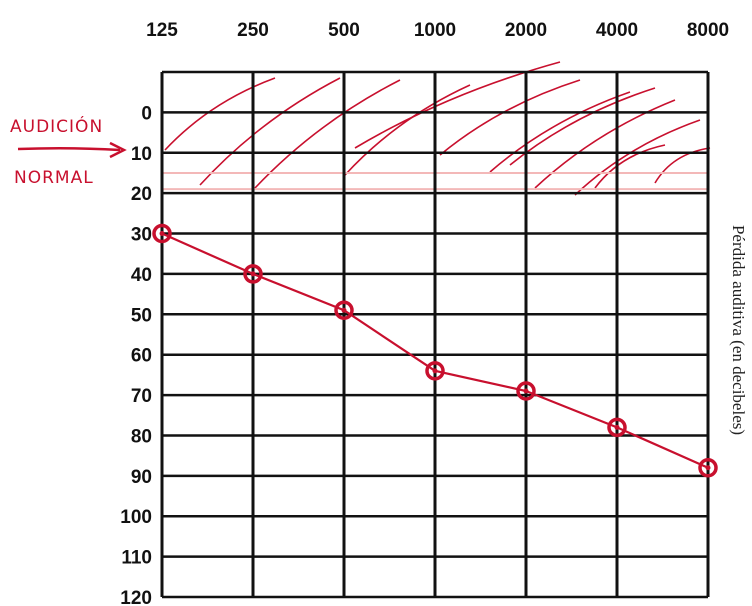 Image resolution: width=752 pixels, height=606 pixels. I want to click on y-tick-label: 40, so click(141, 275).